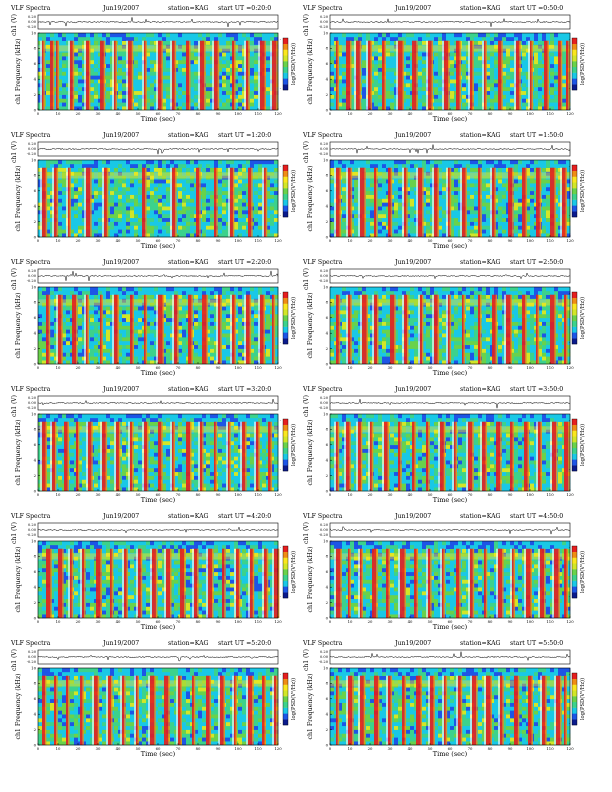 This screenshot has width=612, height=792. Describe the element at coordinates (324, 154) in the screenshot. I see `trace-tick-label: -0.20` at that location.